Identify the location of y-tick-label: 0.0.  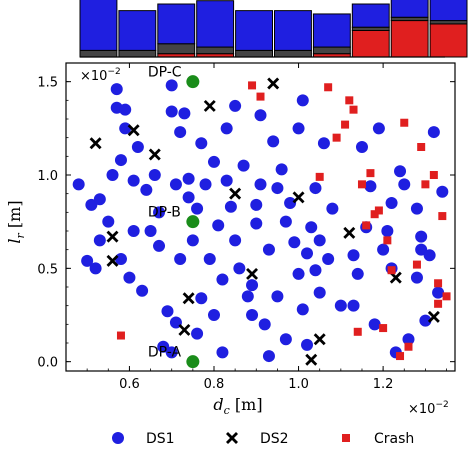
(47, 363).